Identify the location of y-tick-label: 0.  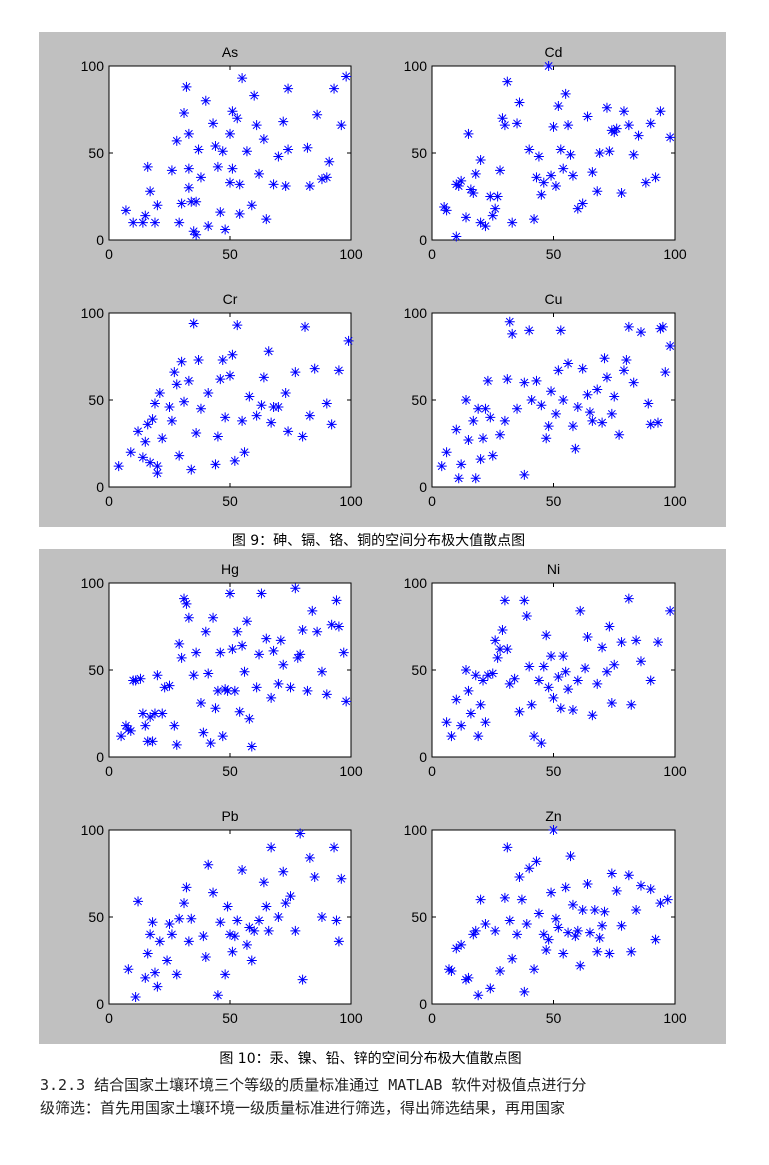
(100, 1004).